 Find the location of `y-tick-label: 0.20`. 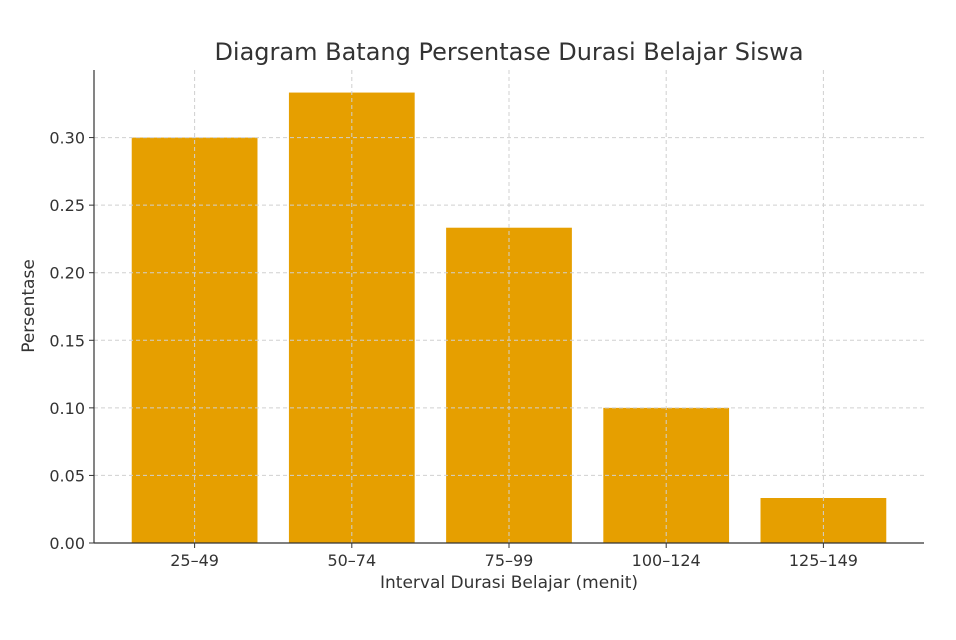

y-tick-label: 0.20 is located at coordinates (67, 273).